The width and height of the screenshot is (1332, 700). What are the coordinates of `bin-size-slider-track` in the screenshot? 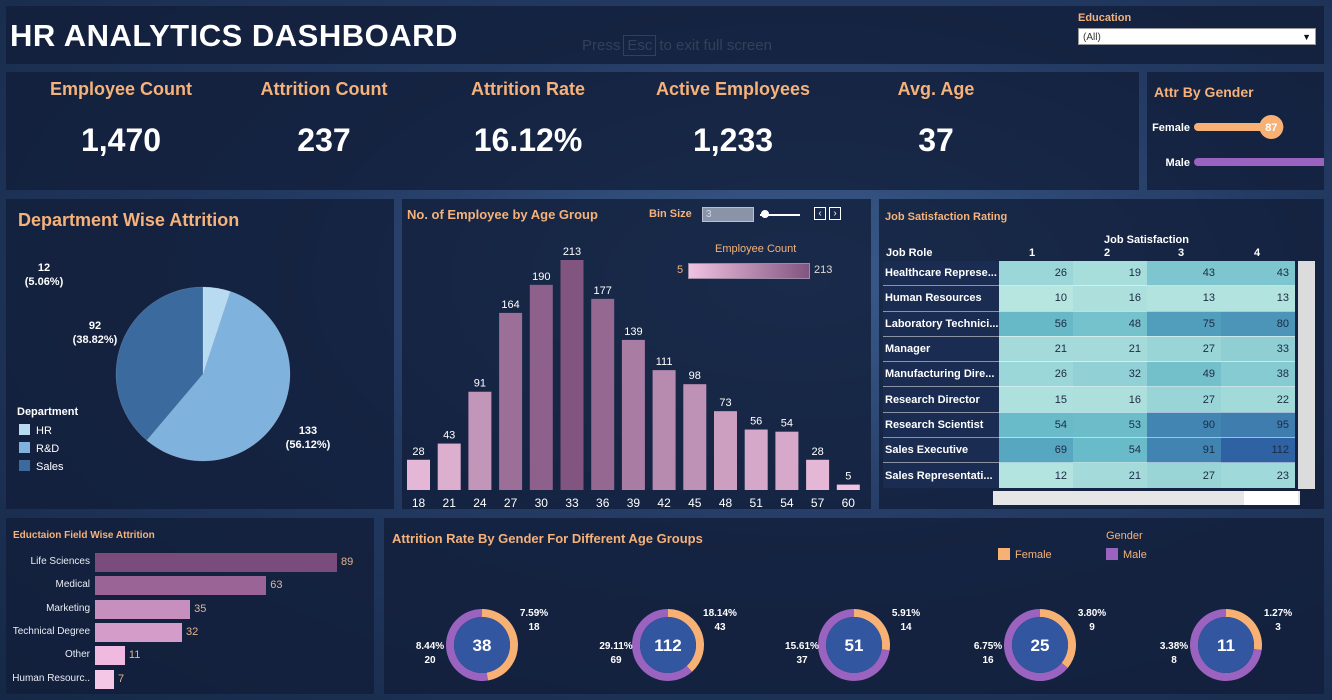 It's located at (780, 215).